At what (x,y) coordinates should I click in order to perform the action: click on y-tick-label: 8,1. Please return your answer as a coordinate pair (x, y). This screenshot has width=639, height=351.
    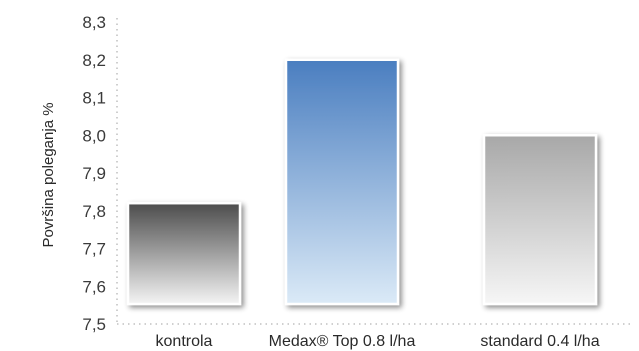
    Looking at the image, I should click on (94, 98).